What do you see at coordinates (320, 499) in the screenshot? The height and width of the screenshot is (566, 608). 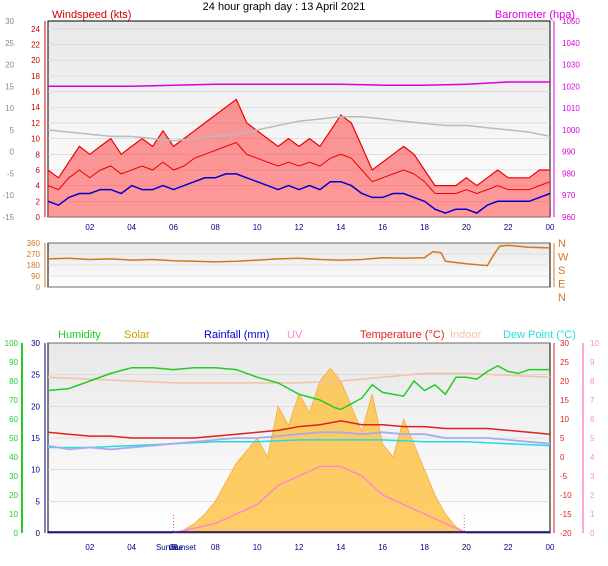 I see `uv-line` at bounding box center [320, 499].